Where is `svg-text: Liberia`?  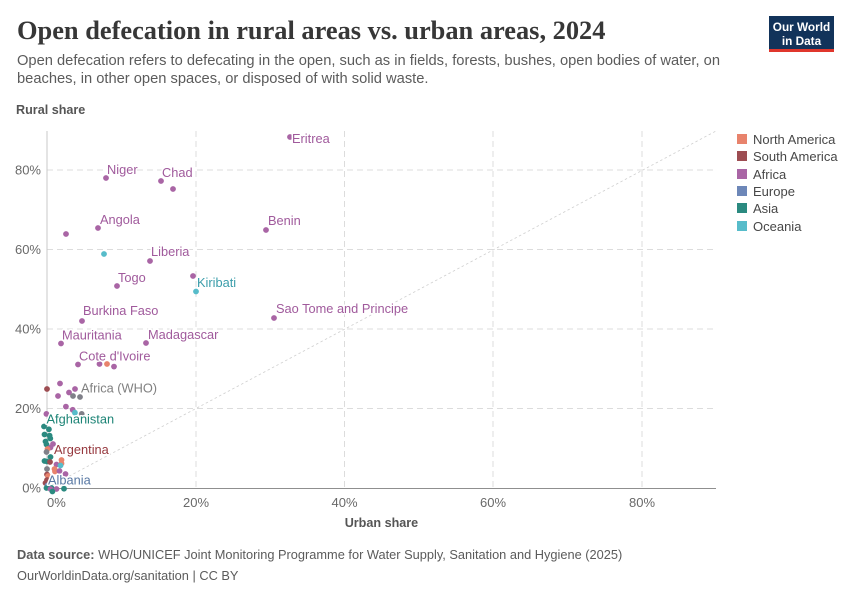
svg-text: Liberia is located at coordinates (170, 251).